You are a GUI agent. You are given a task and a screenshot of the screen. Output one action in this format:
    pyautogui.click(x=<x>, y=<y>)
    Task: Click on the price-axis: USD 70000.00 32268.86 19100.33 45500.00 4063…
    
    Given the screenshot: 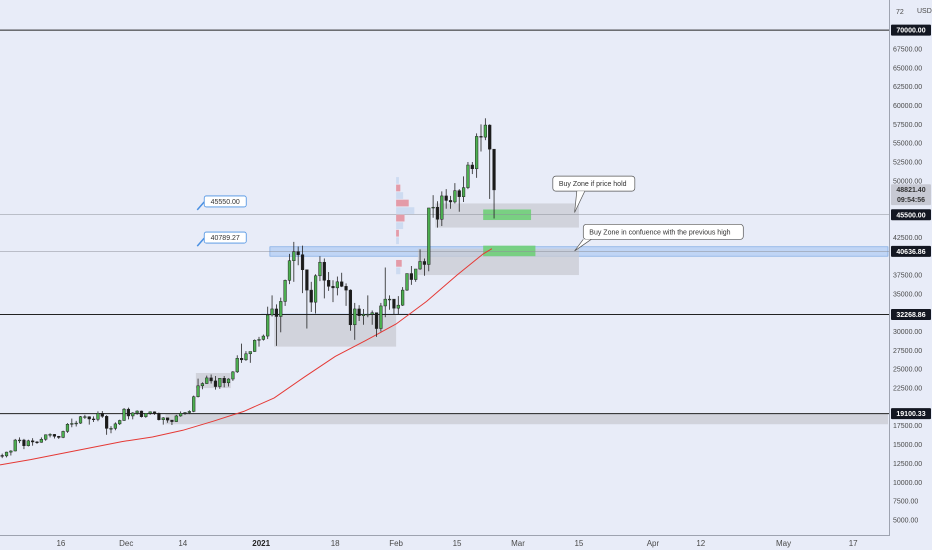 What is the action you would take?
    pyautogui.click(x=910, y=267)
    